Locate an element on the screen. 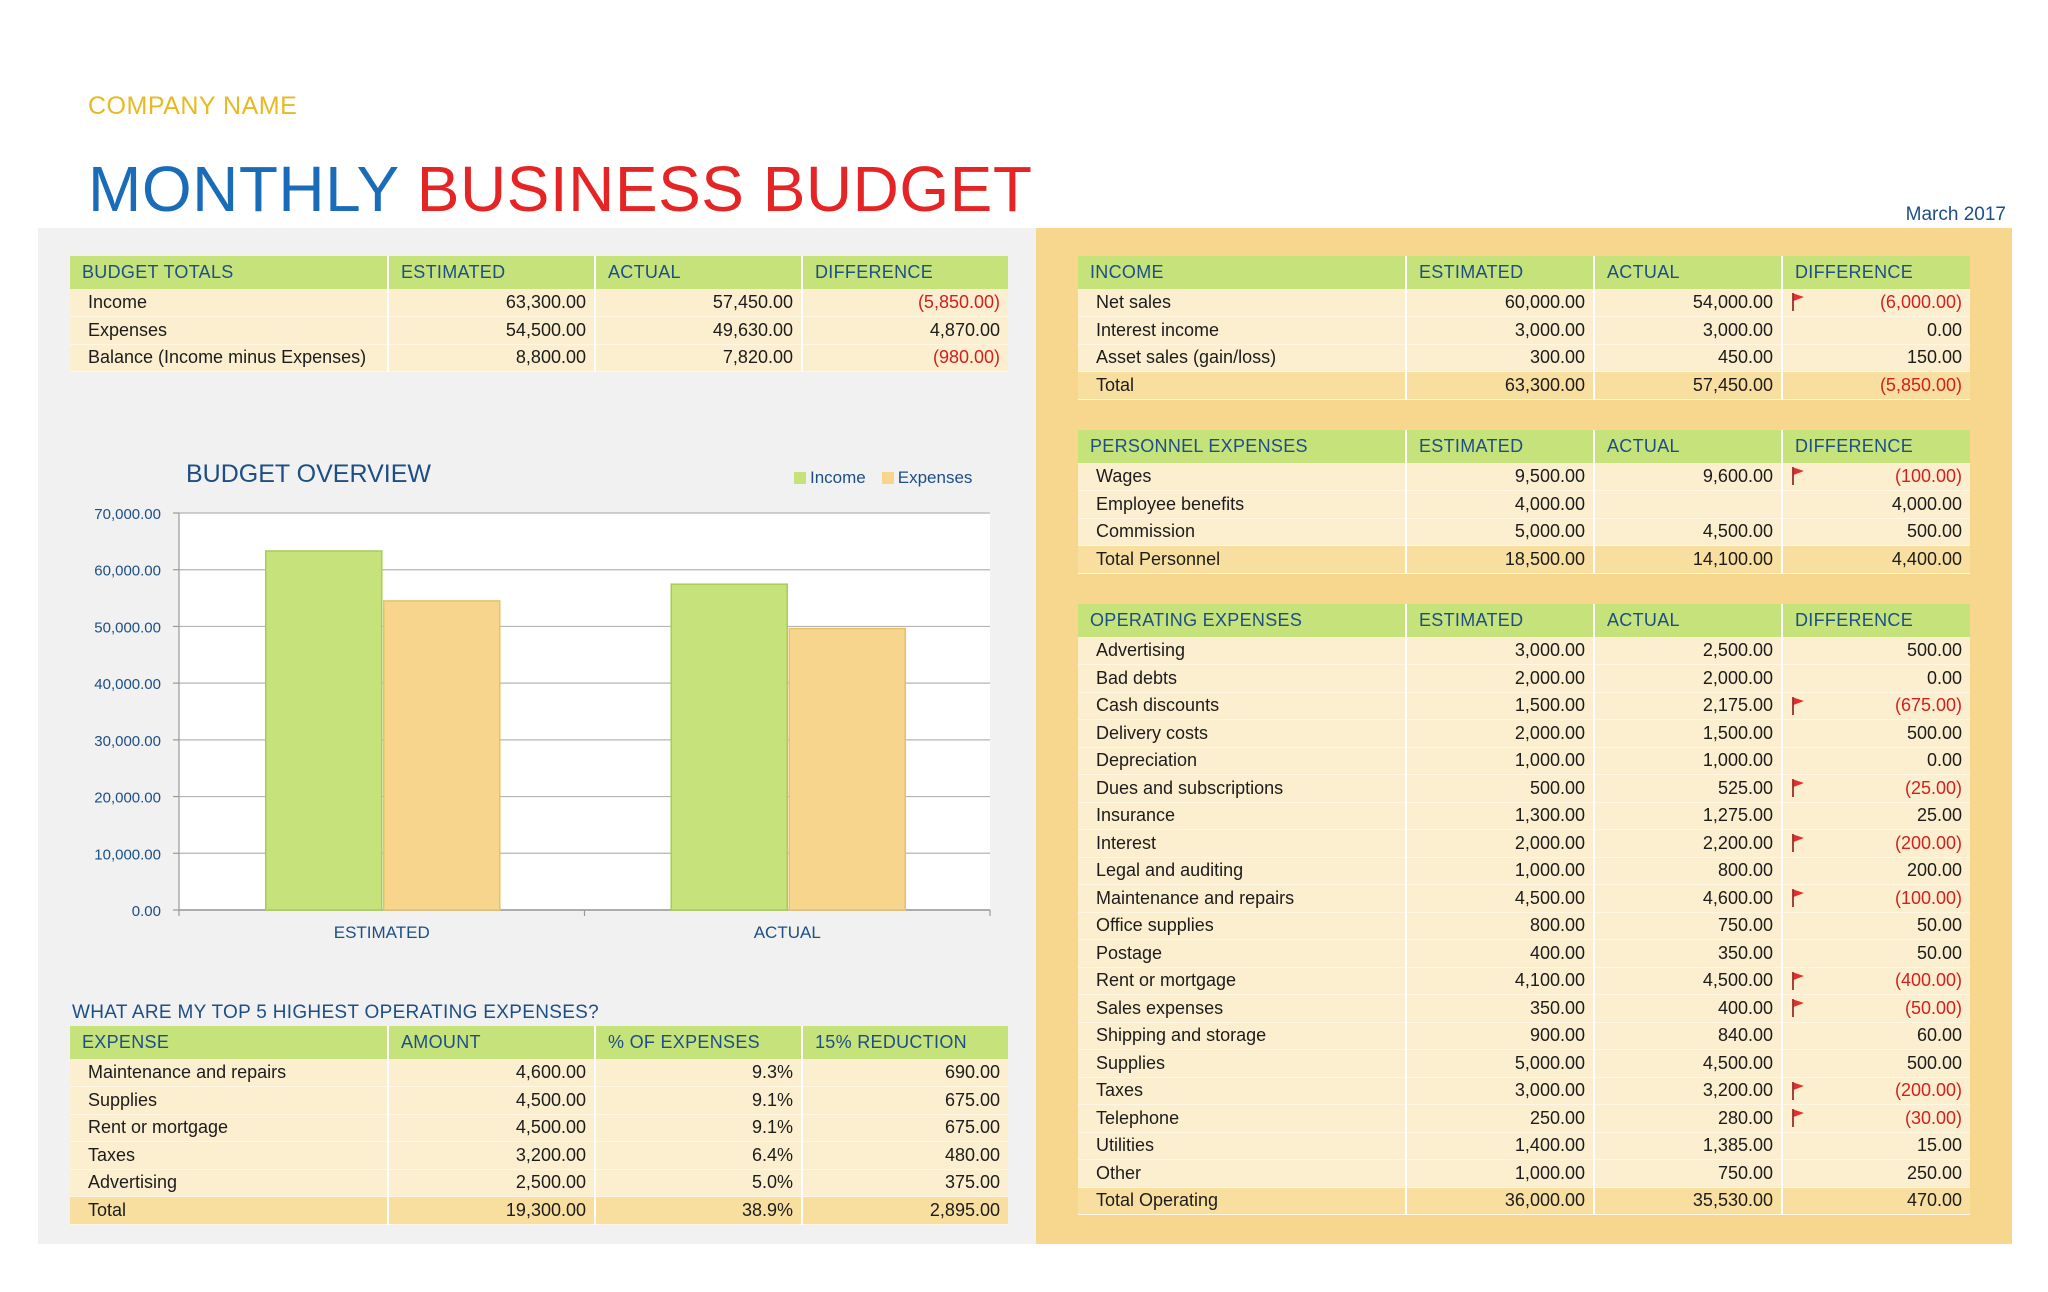 The image size is (2048, 1292). budget-date: March 2017 is located at coordinates (1955, 214).